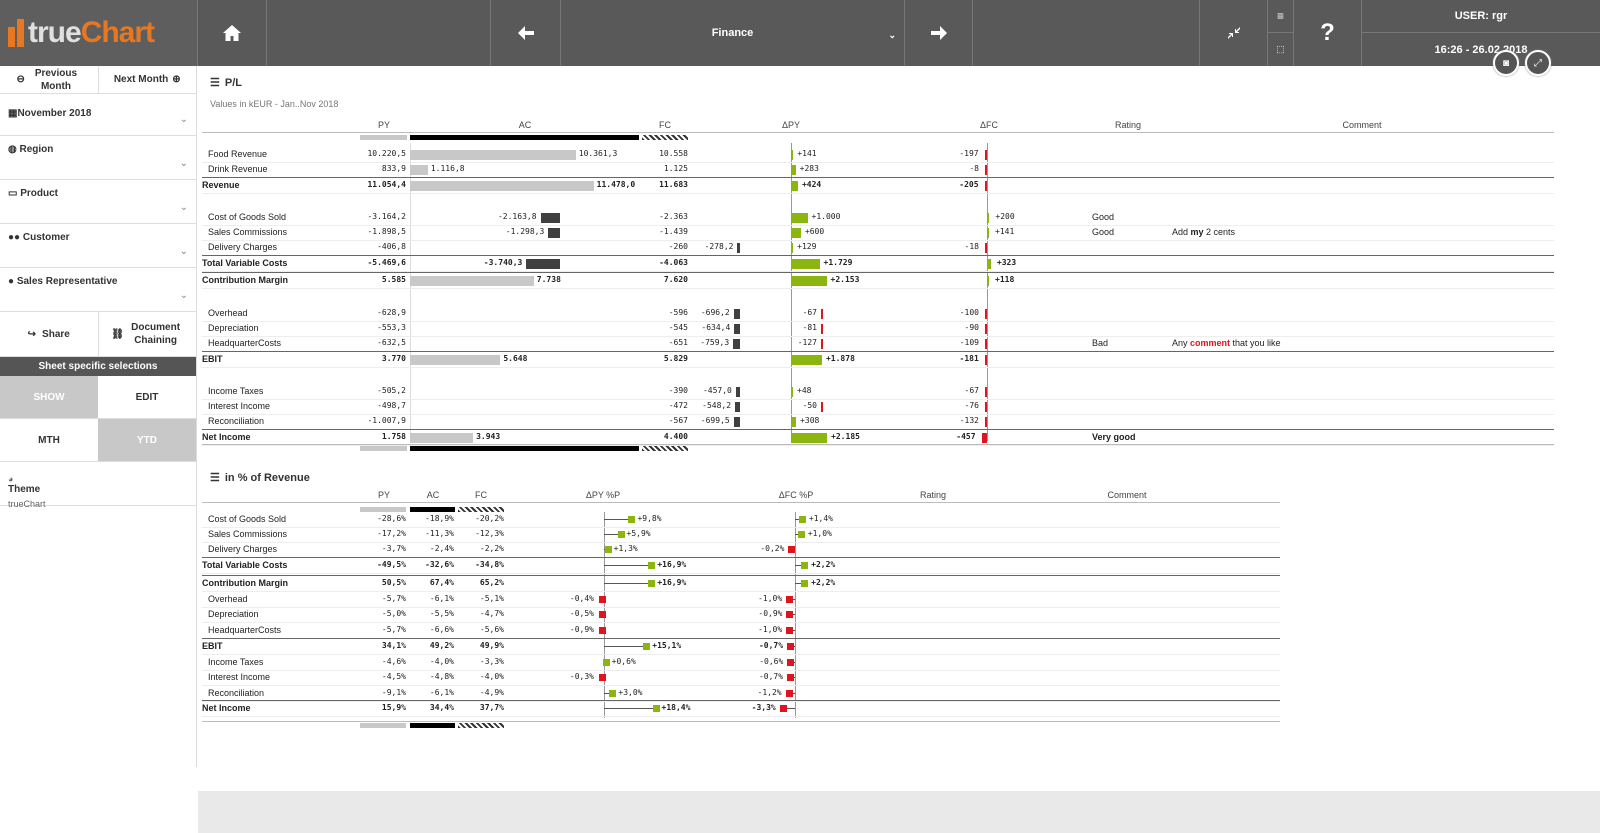 This screenshot has width=1600, height=833. What do you see at coordinates (98, 202) in the screenshot?
I see `filter-product: ▭ Product ⌄` at bounding box center [98, 202].